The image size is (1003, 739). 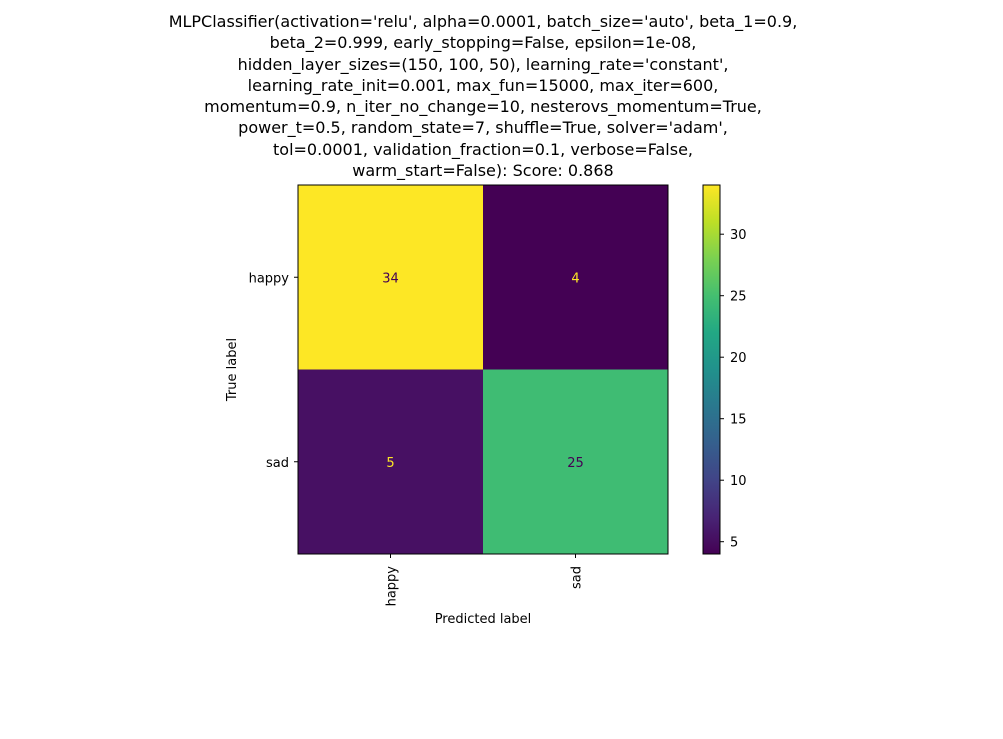 I want to click on x-tick-label: sad, so click(x=577, y=577).